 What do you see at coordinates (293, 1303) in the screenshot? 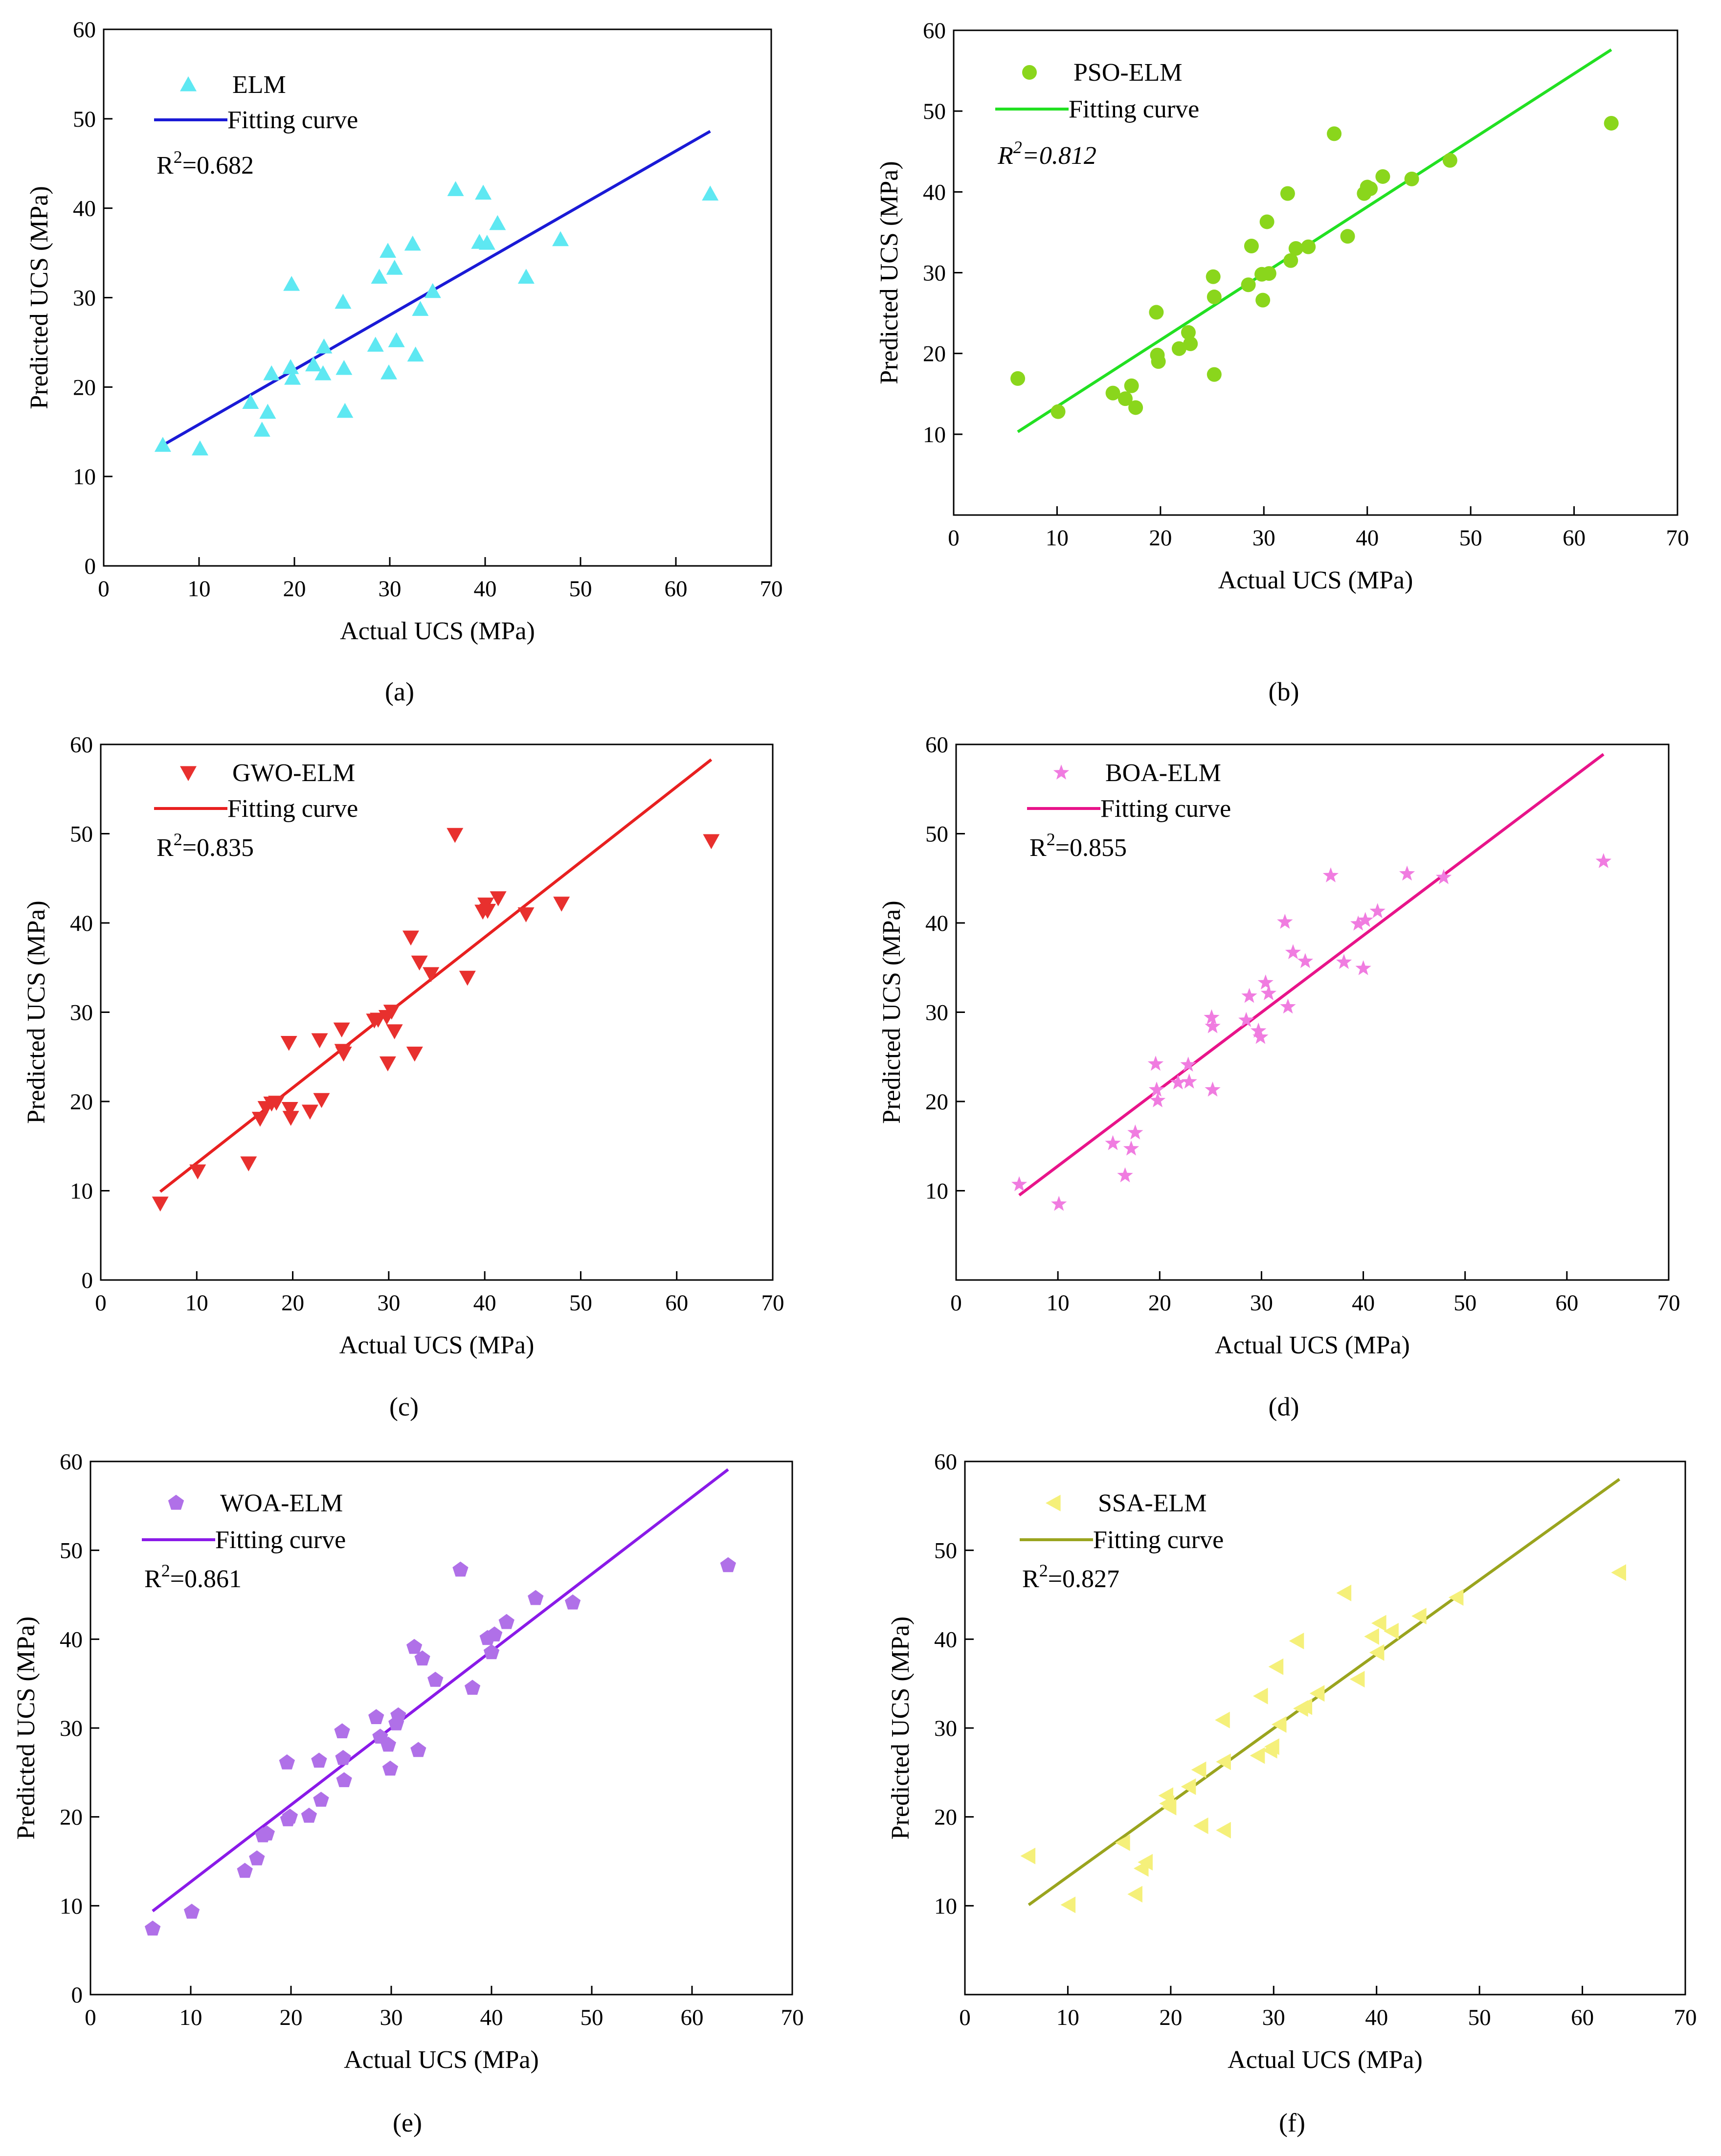
I see `x-tick-label: 20` at bounding box center [293, 1303].